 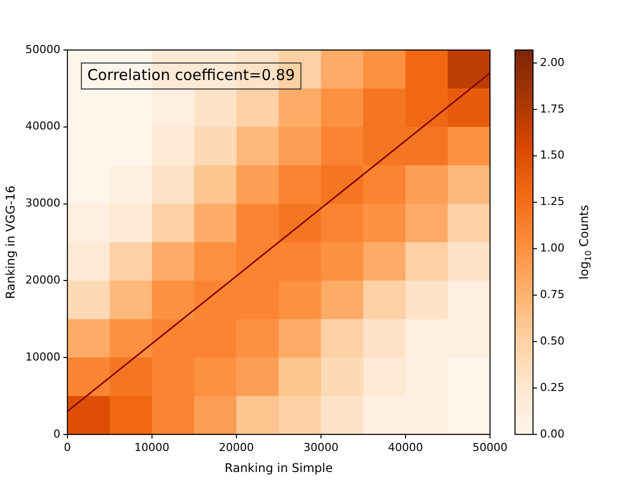 I want to click on x-axis-title: Ranking in Simple, so click(x=278, y=467).